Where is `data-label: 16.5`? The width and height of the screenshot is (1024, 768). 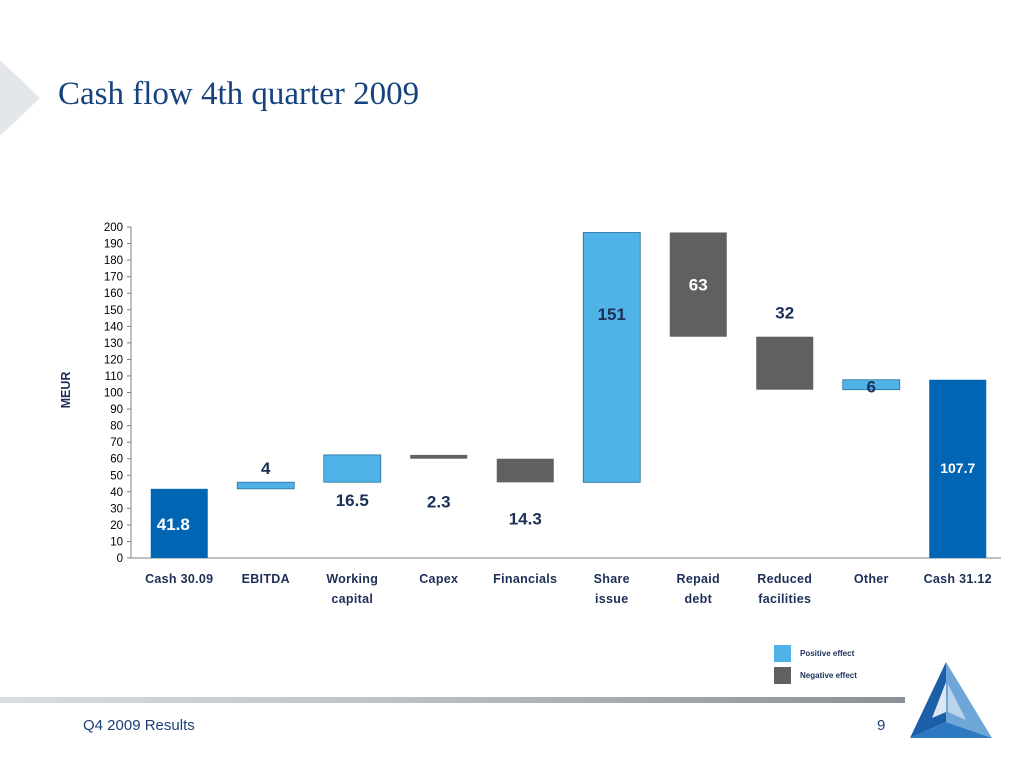 data-label: 16.5 is located at coordinates (352, 500).